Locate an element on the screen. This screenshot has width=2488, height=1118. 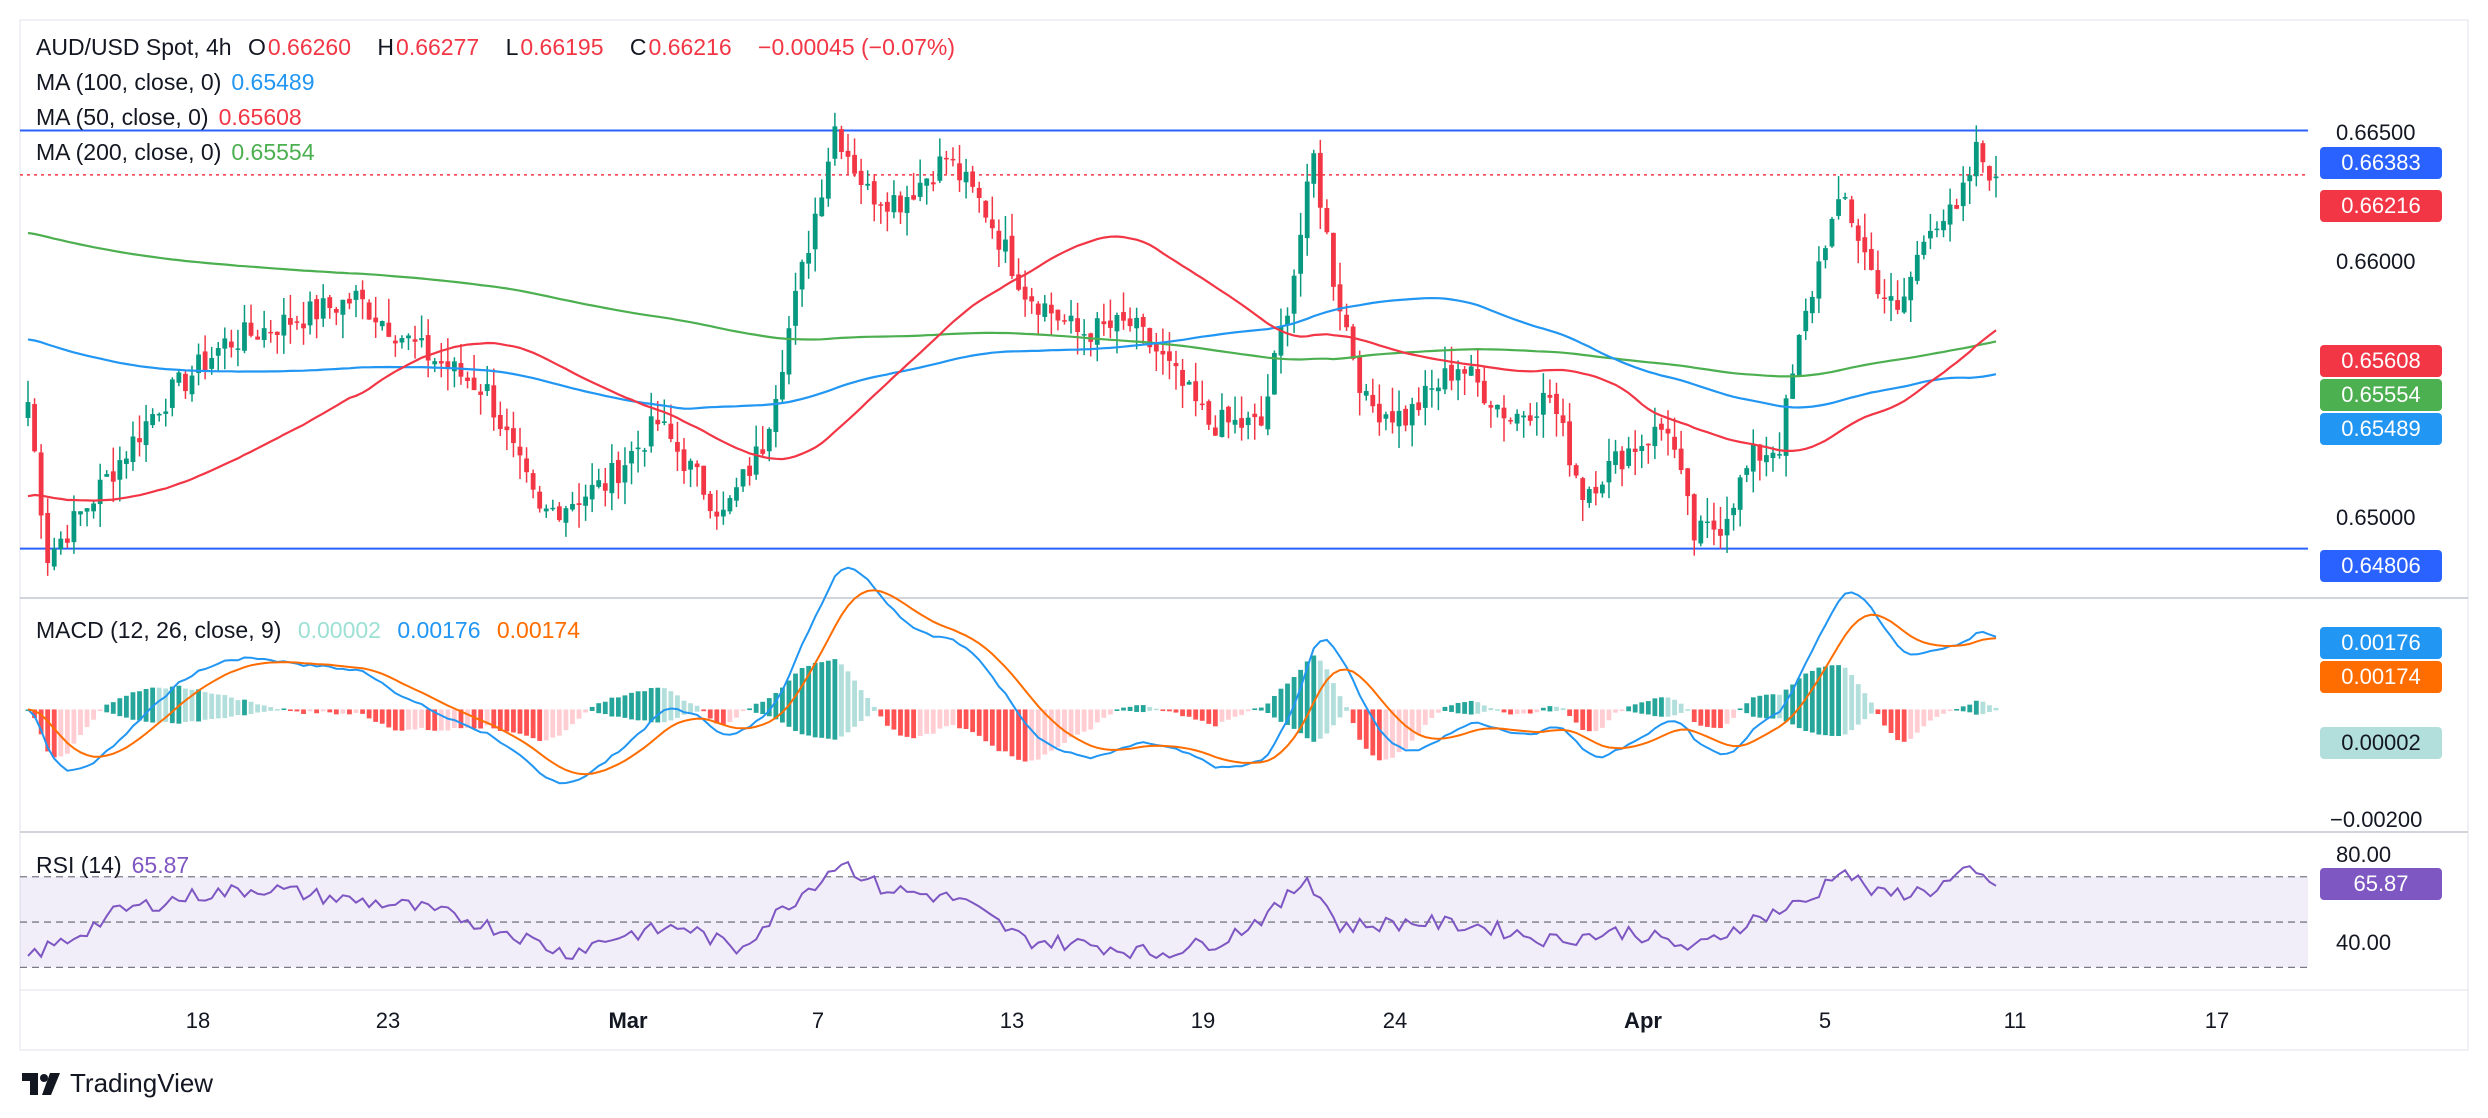
tradingview-logo: TradingView is located at coordinates (117, 1083).